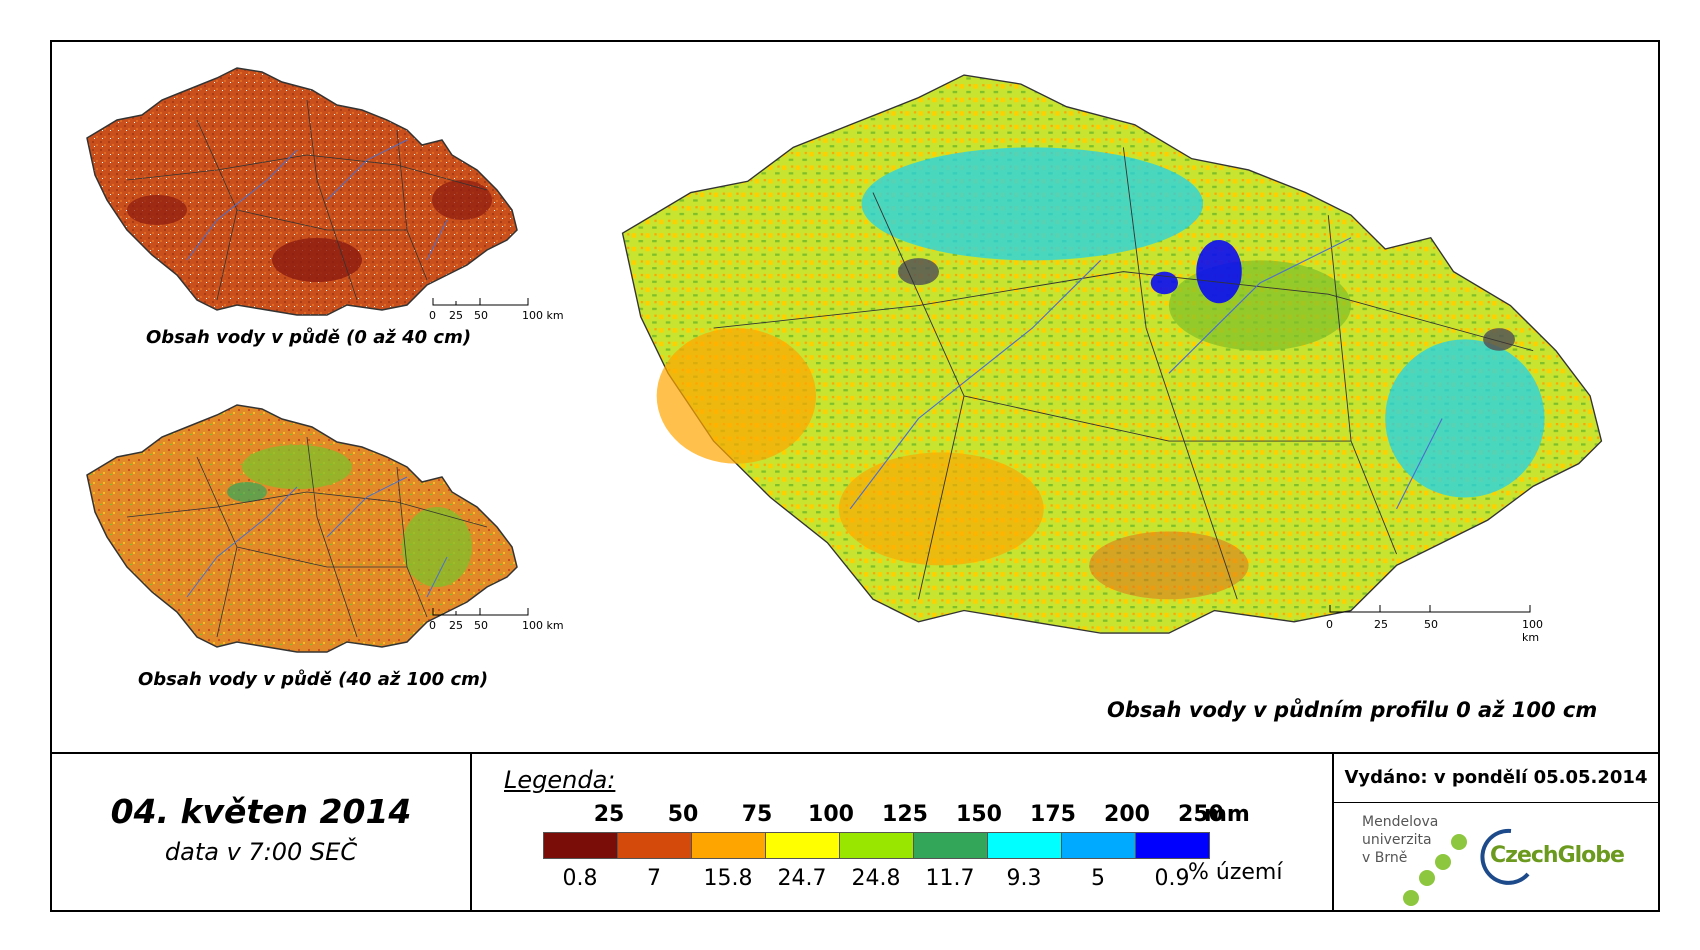  What do you see at coordinates (905, 814) in the screenshot?
I see `legend-upper-label: 125` at bounding box center [905, 814].